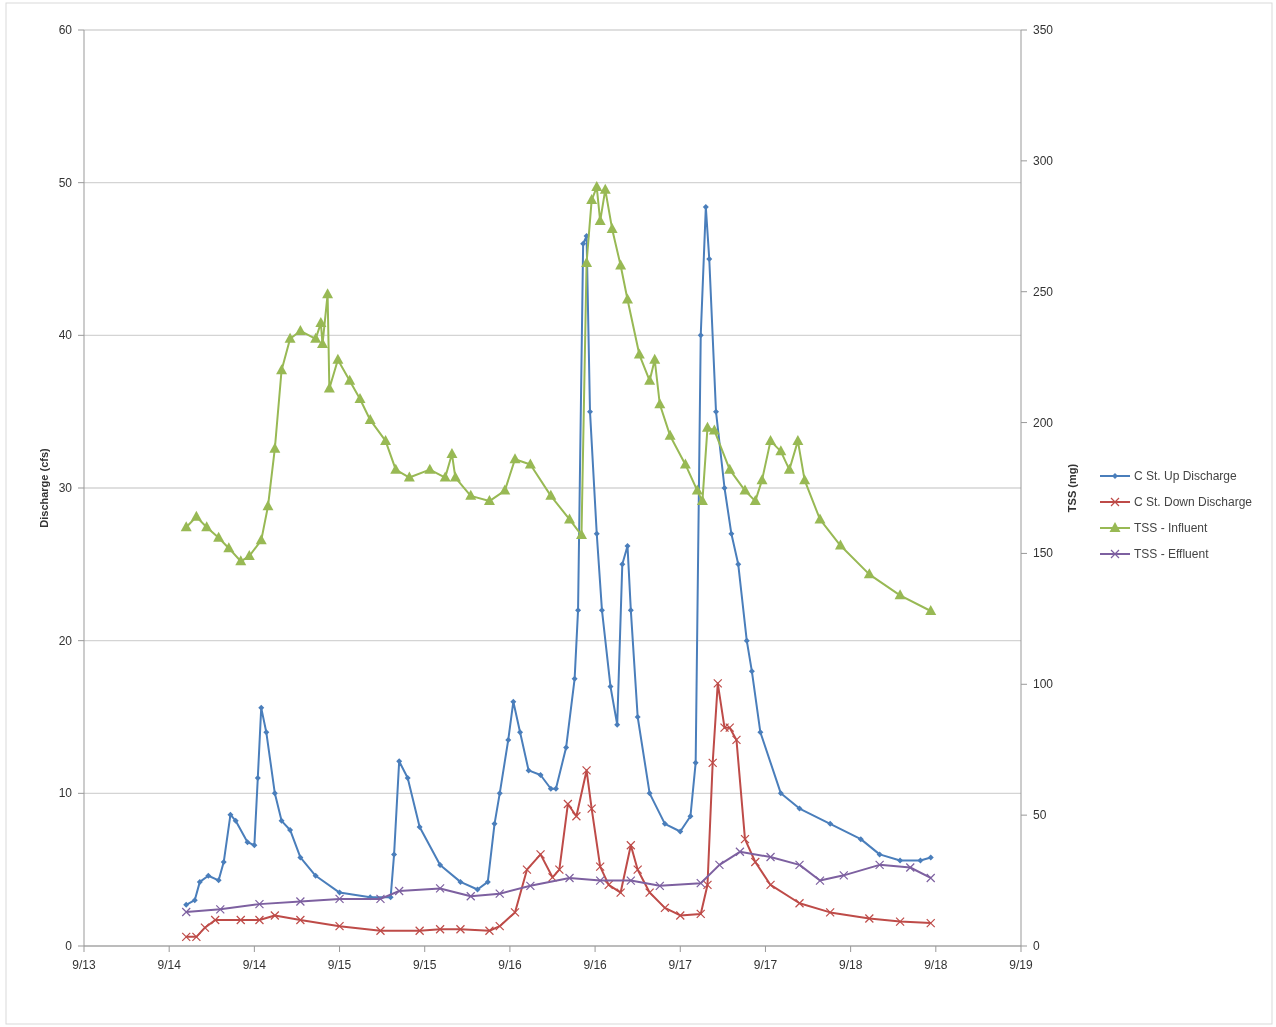 Image resolution: width=1276 pixels, height=1027 pixels. Describe the element at coordinates (65, 30) in the screenshot. I see `y-tick-label: 60` at that location.